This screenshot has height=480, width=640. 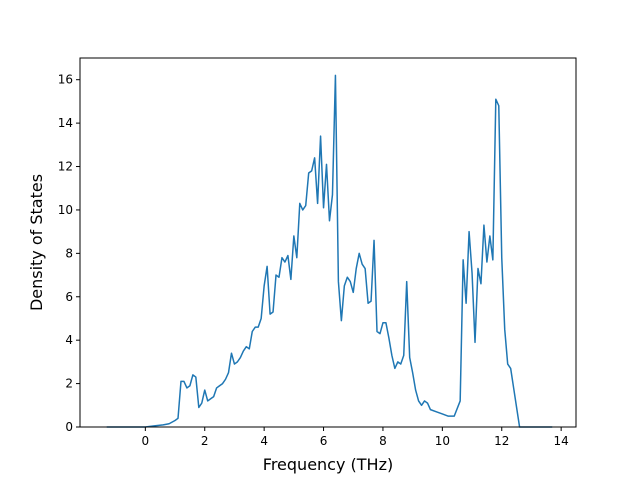 I want to click on x-axis-ticks: 0 2 4 6 8 10 12 14, so click(x=355, y=437).